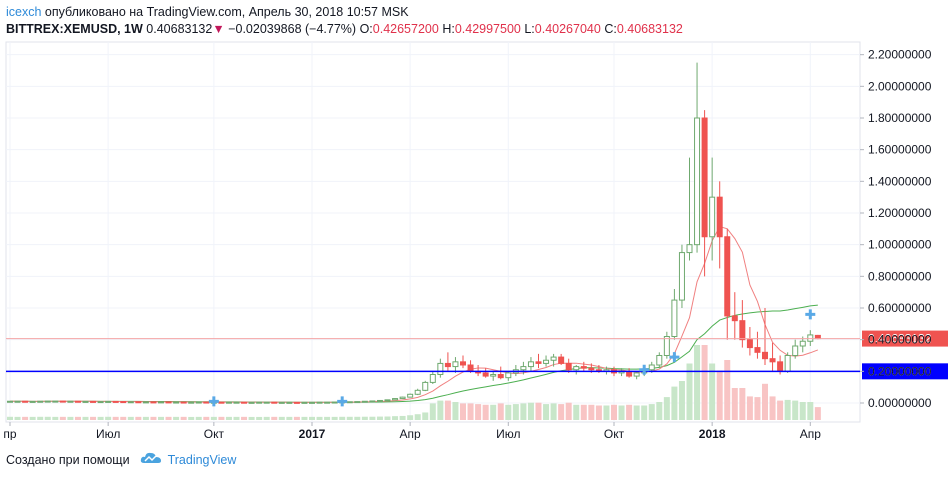  Describe the element at coordinates (905, 338) in the screenshot. I see `last-price-tag` at that location.